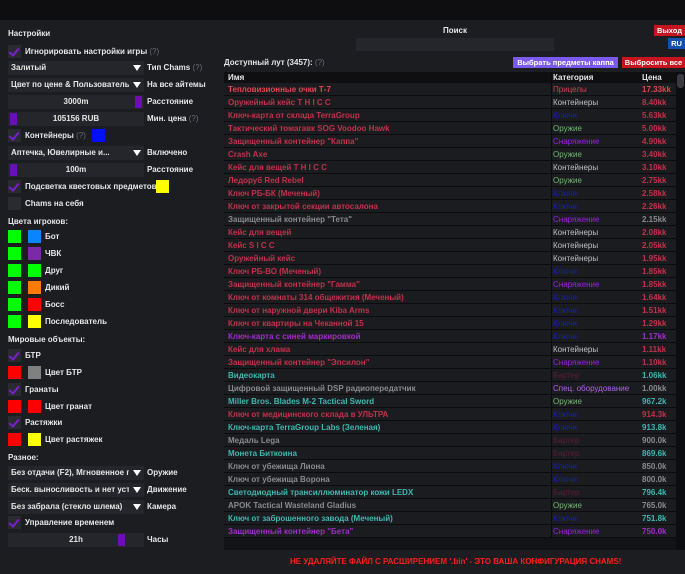  Describe the element at coordinates (450, 453) in the screenshot. I see `table-row: Монета Биткоина Бартер 869.6k` at that location.